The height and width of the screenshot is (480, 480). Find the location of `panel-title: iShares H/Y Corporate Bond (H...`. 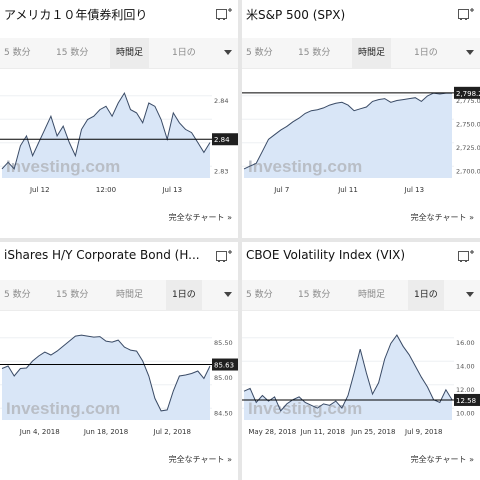

panel-title: iShares H/Y Corporate Bond (H... is located at coordinates (102, 255).